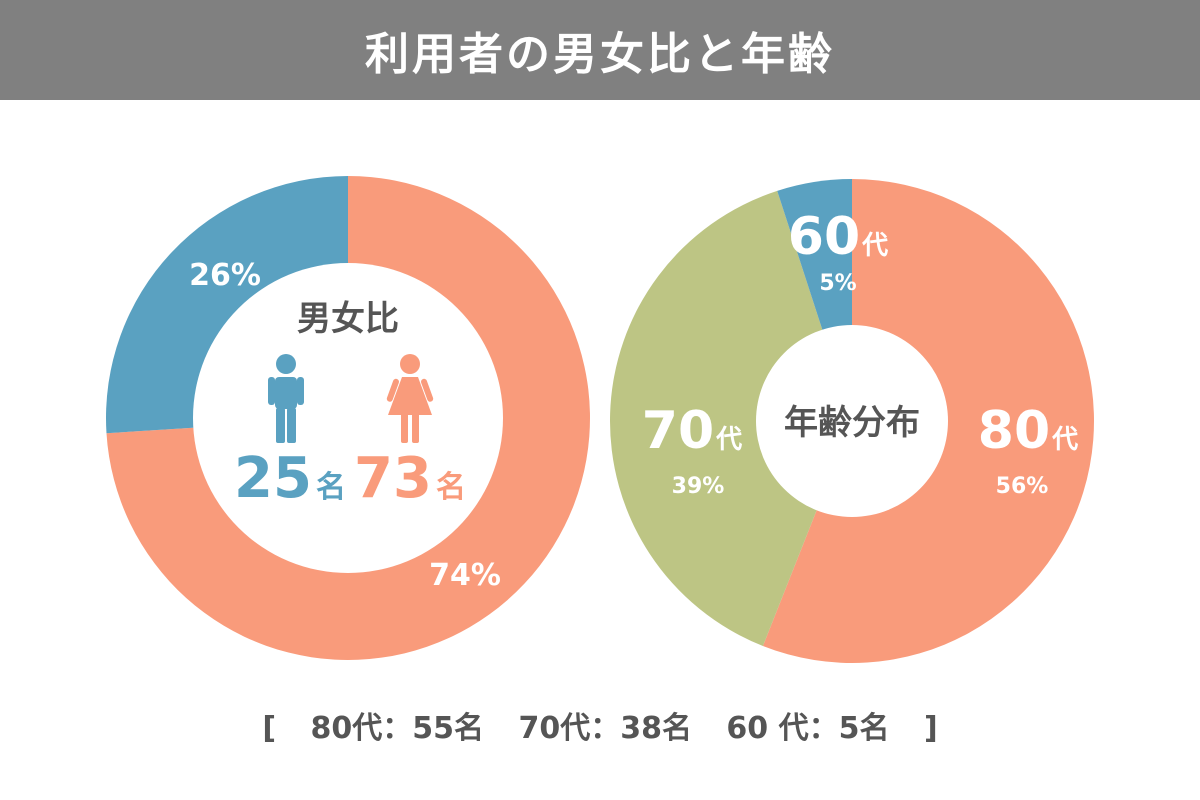 This screenshot has height=800, width=1200. I want to click on footer-item-60s: 60 代：5名, so click(808, 728).